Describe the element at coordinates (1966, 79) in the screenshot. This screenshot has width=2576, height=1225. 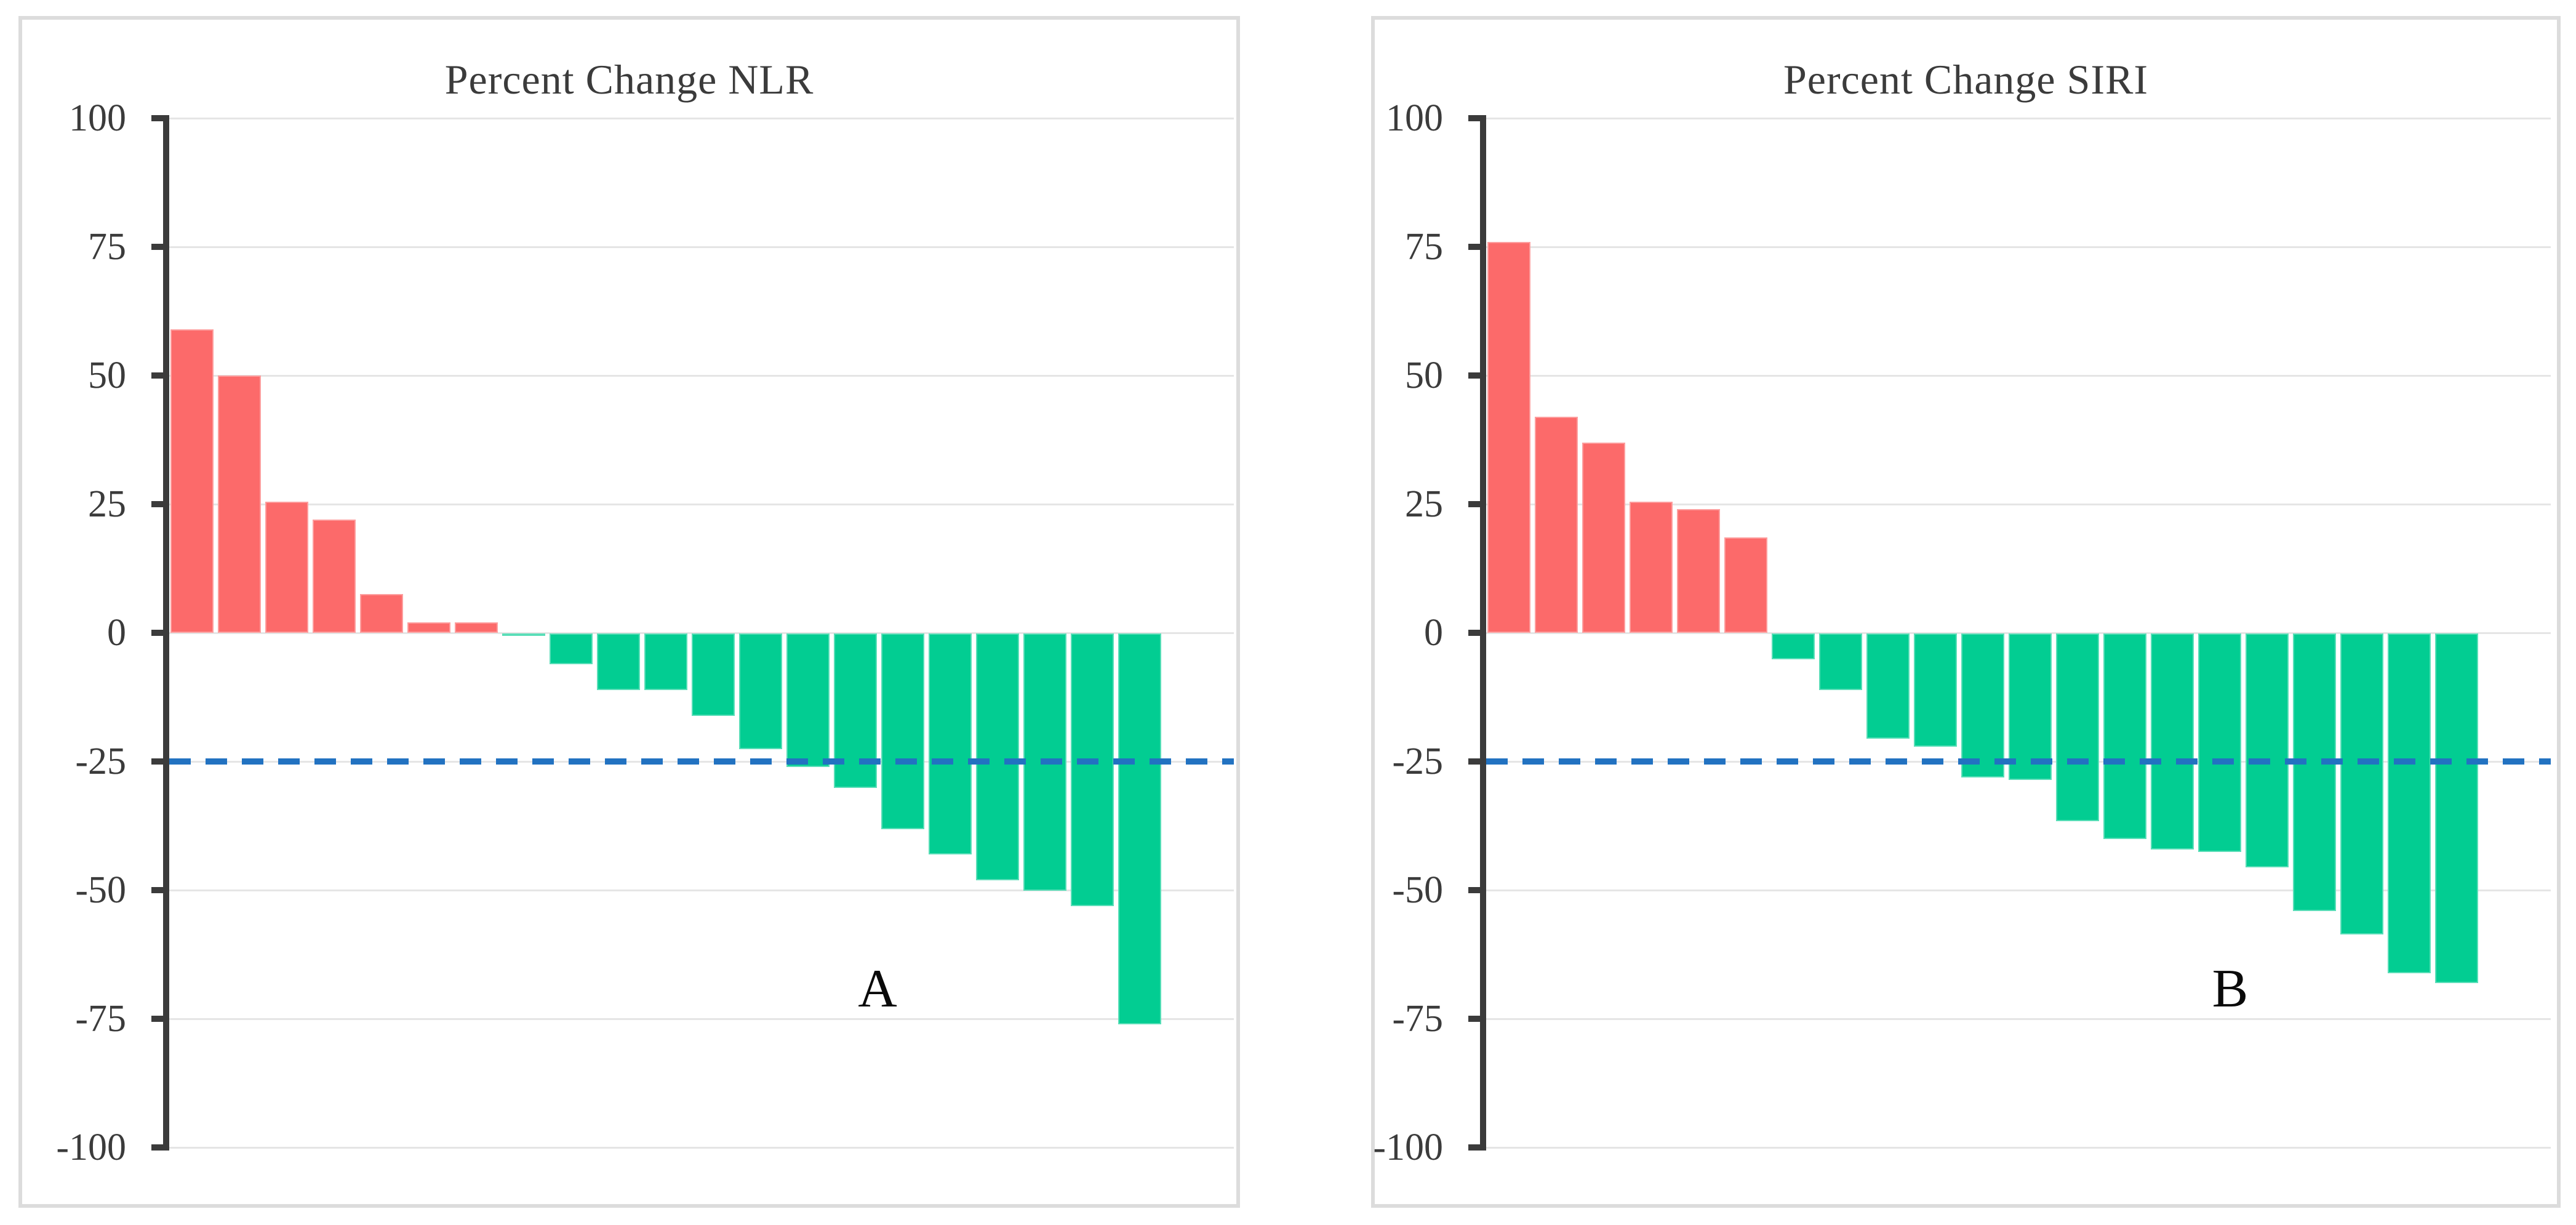
I see `chart-title-siri: Percent Change SIRI` at that location.